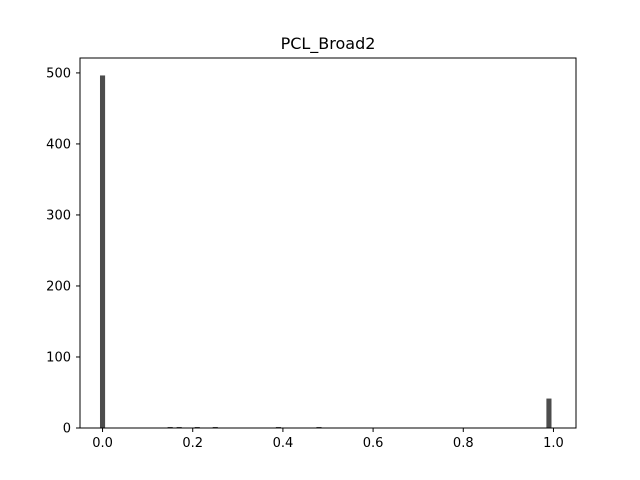 The image size is (640, 480). Describe the element at coordinates (328, 439) in the screenshot. I see `x-axis: 0.0 0.2 0.4 0.6 0.8 1.0` at that location.